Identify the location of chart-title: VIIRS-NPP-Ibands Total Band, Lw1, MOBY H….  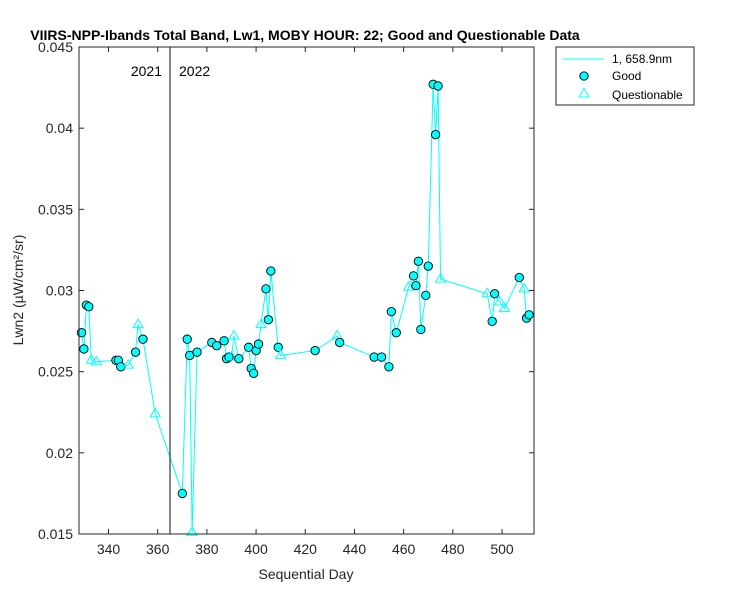
(305, 35).